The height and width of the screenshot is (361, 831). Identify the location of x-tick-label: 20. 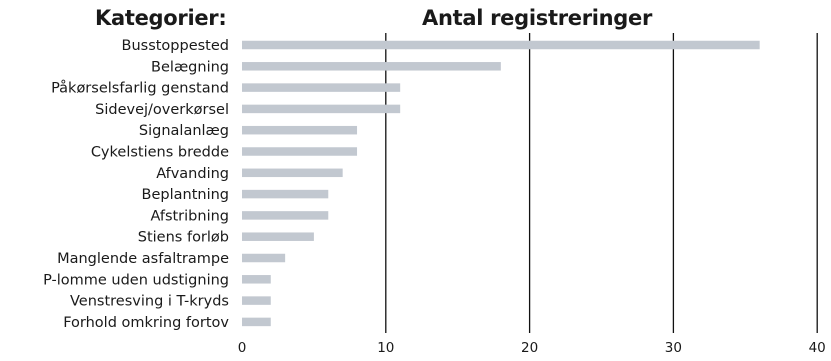
(529, 348).